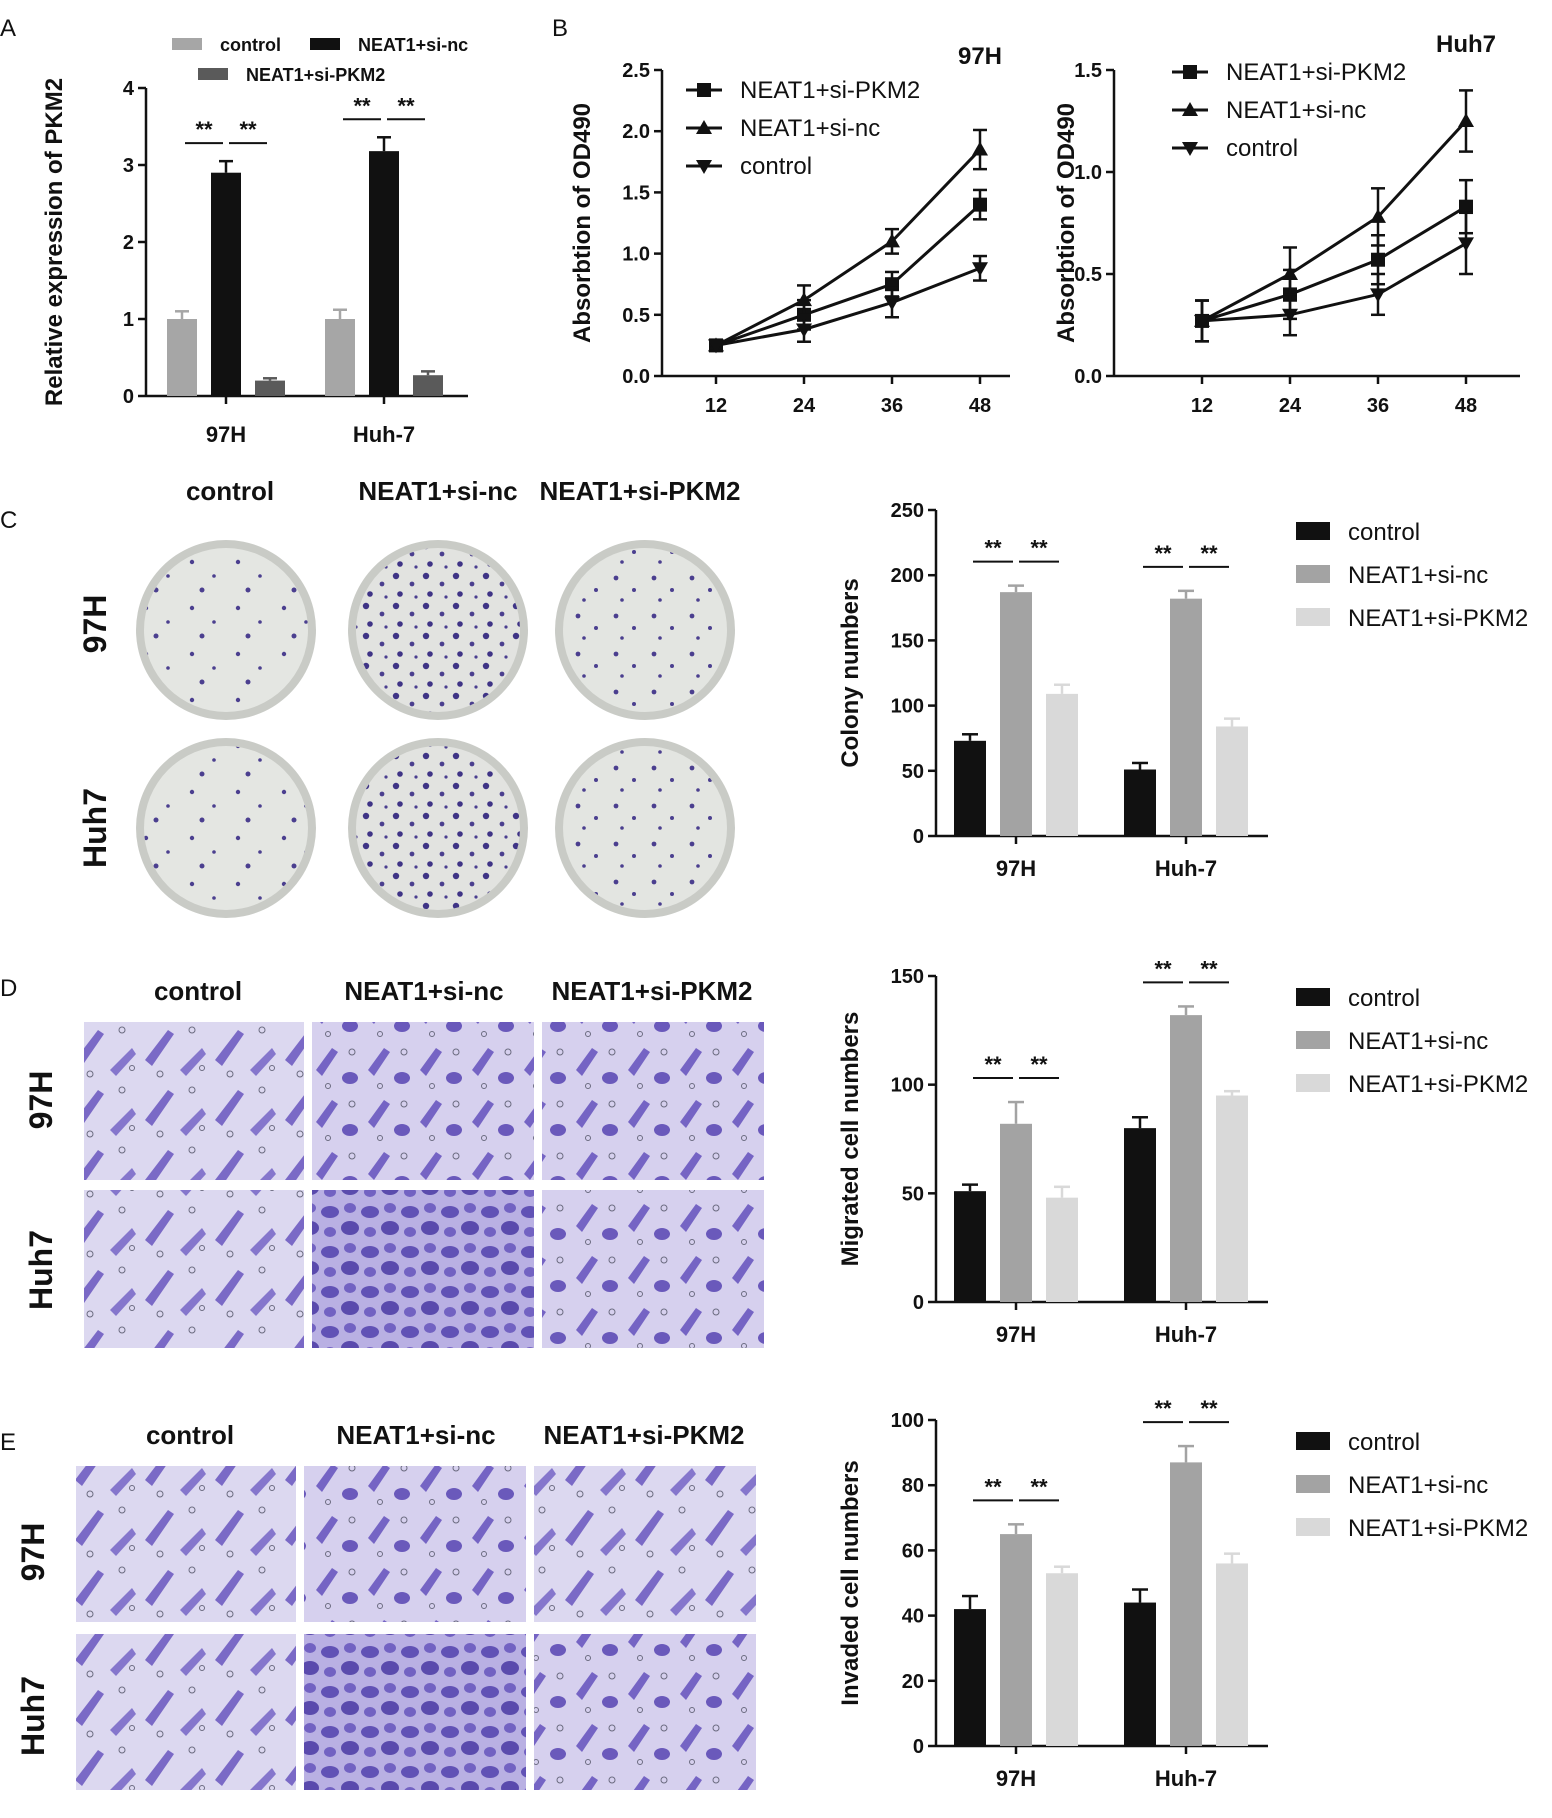 This screenshot has height=1818, width=1552. Describe the element at coordinates (636, 132) in the screenshot. I see `y-tick-label: 2.0` at that location.